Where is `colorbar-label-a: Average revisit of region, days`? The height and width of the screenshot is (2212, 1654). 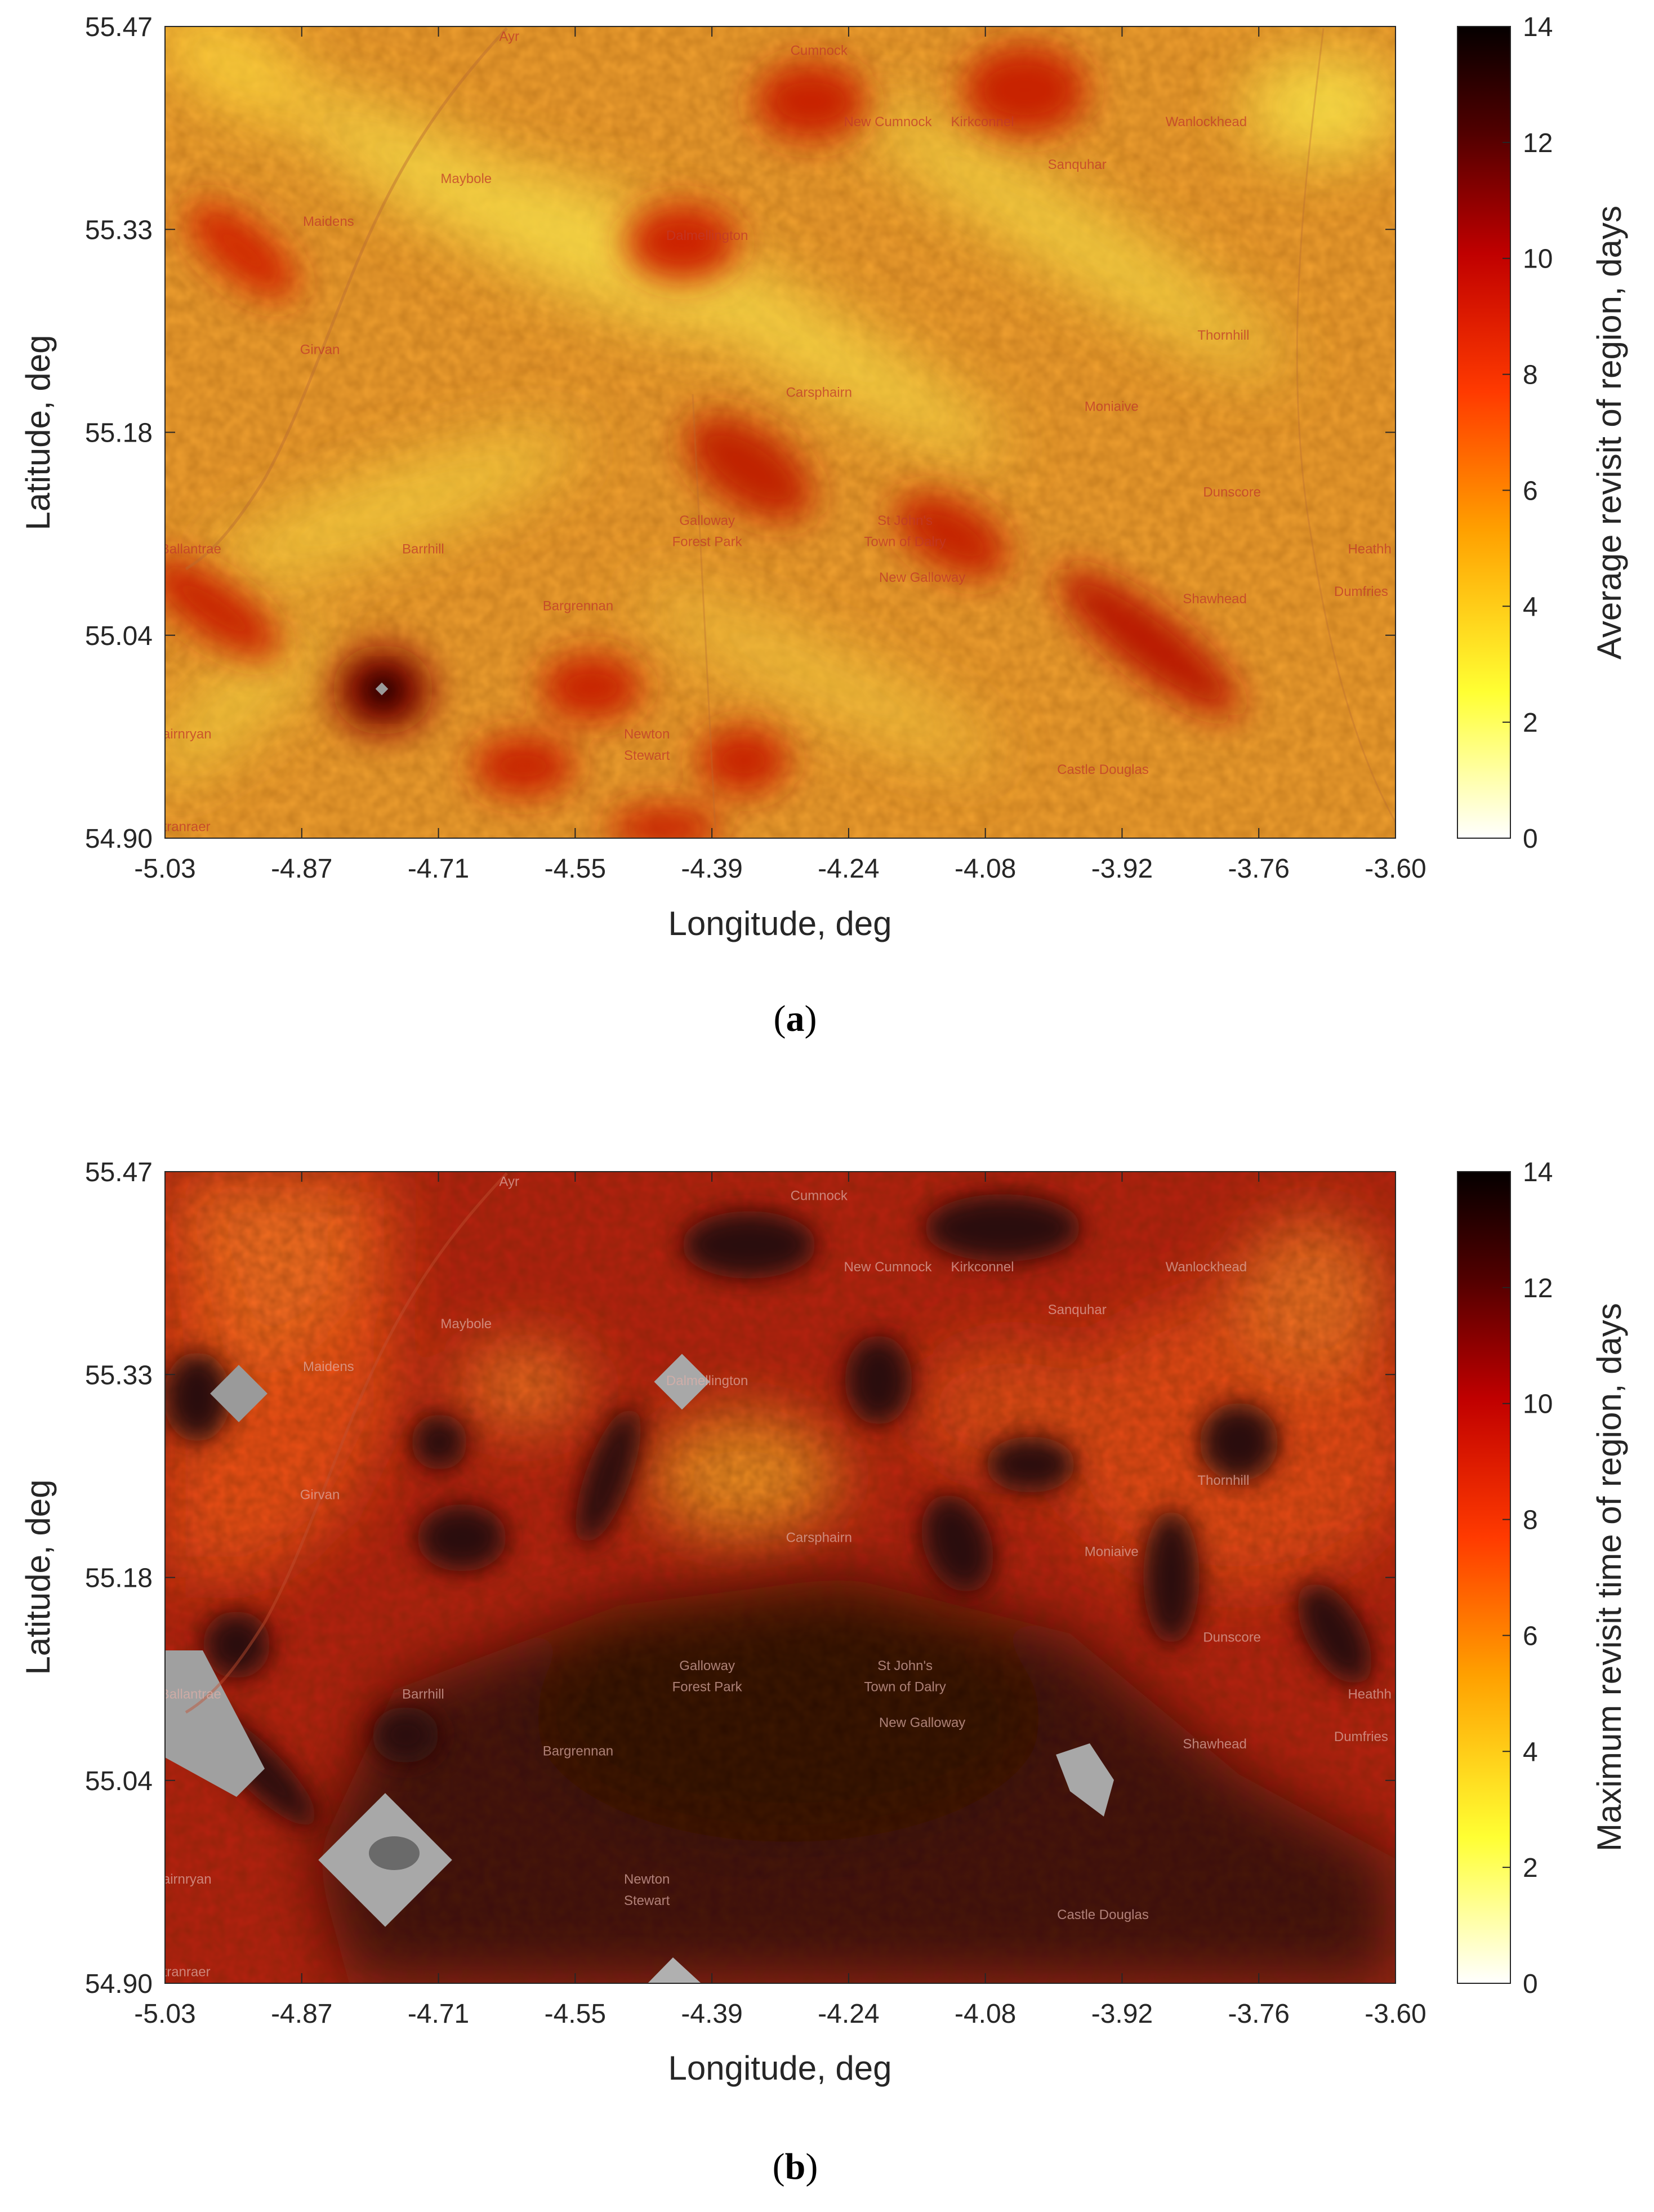 colorbar-label-a: Average revisit of region, days is located at coordinates (1609, 433).